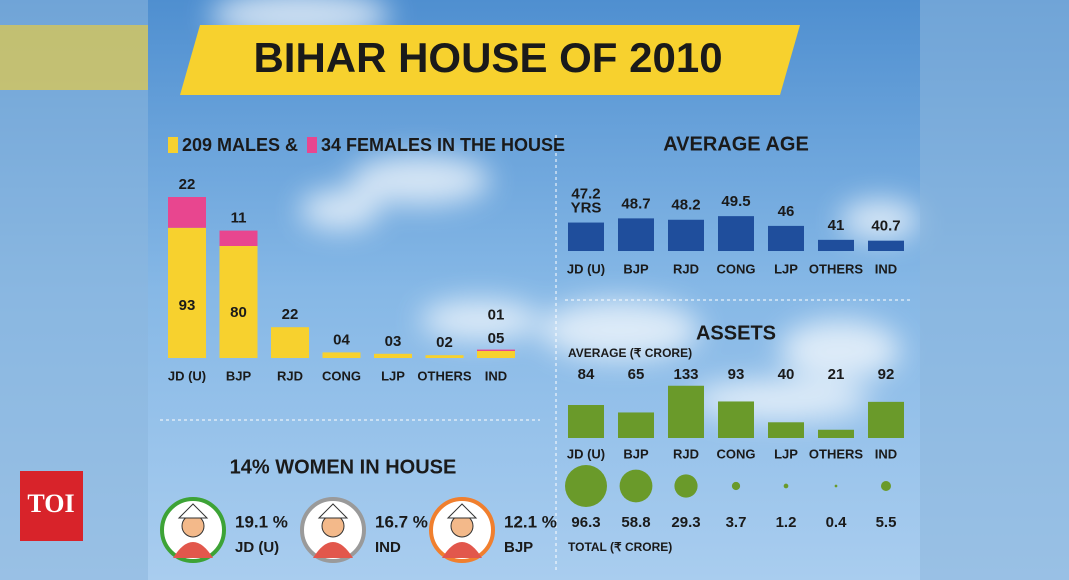 The width and height of the screenshot is (1069, 580). I want to click on chart-subtitle: TOTAL (₹ CRORE), so click(620, 547).